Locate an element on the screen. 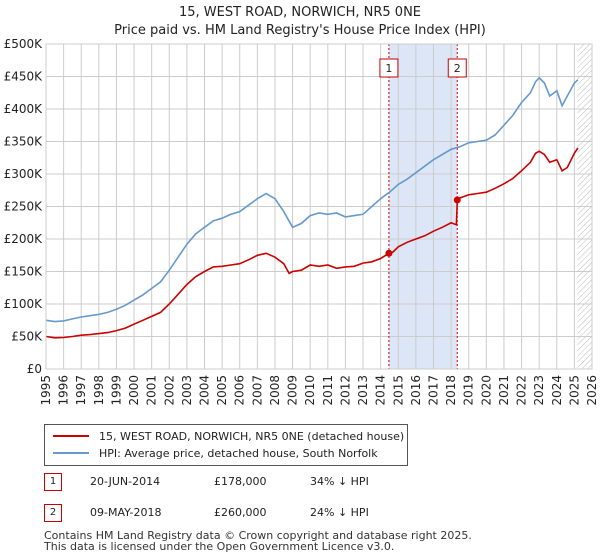 Image resolution: width=600 pixels, height=560 pixels. y-tick-label: £500K is located at coordinates (24, 44).